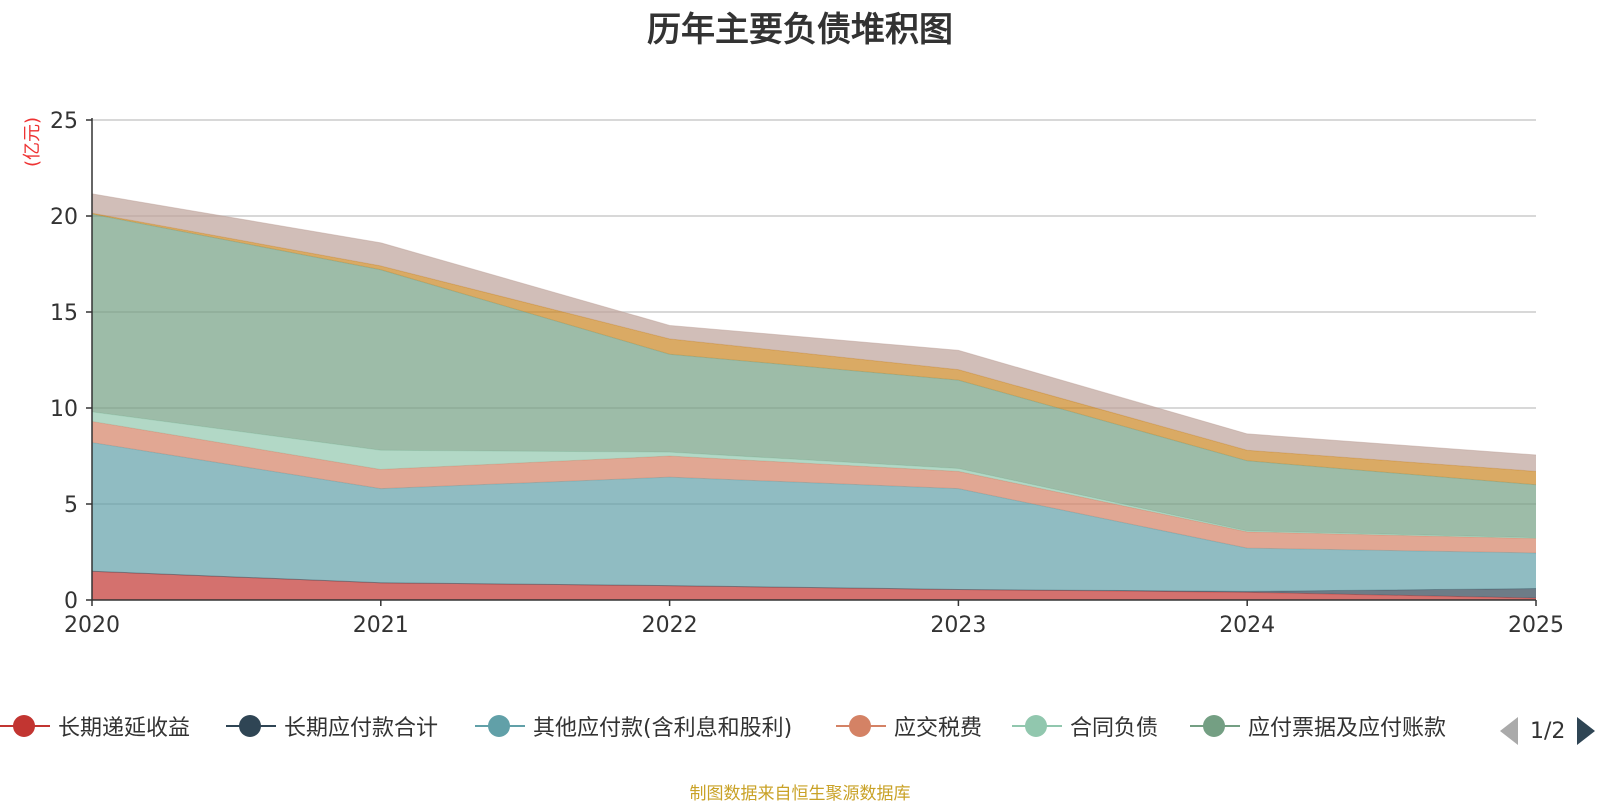  Describe the element at coordinates (381, 625) in the screenshot. I see `x-tick-label: 2021` at that location.